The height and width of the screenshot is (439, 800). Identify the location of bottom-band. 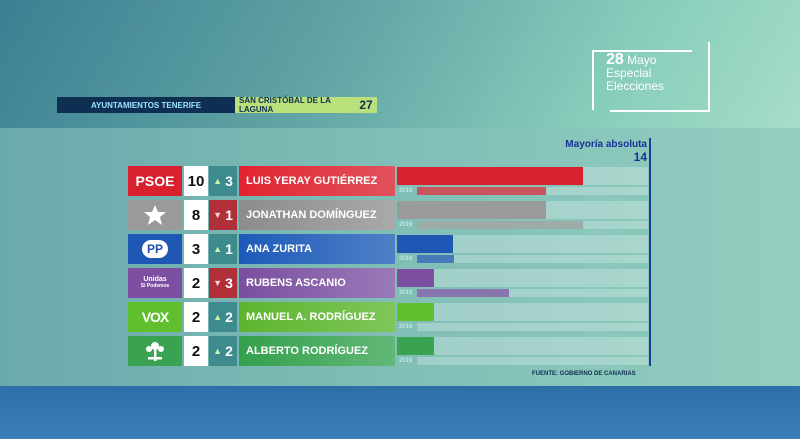
(400, 412).